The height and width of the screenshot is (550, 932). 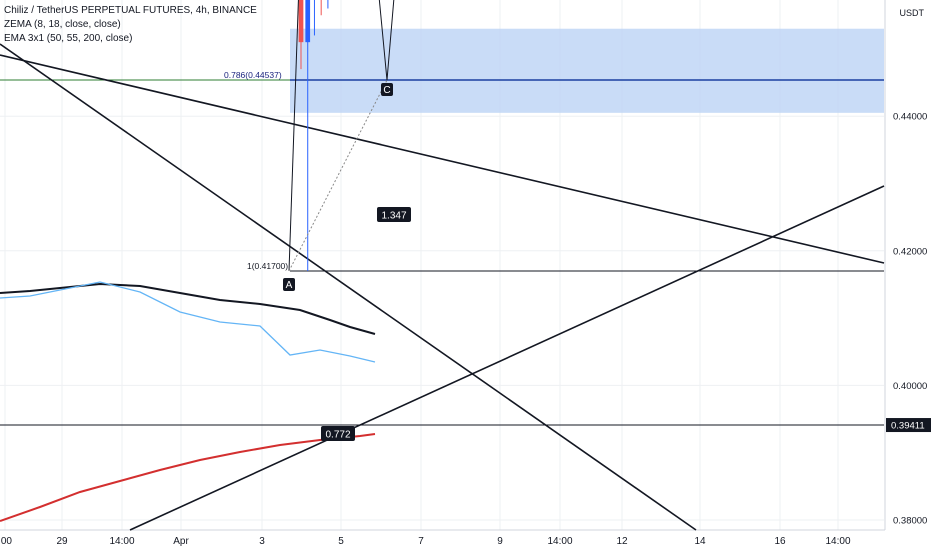 I want to click on level-badge, so click(x=908, y=425).